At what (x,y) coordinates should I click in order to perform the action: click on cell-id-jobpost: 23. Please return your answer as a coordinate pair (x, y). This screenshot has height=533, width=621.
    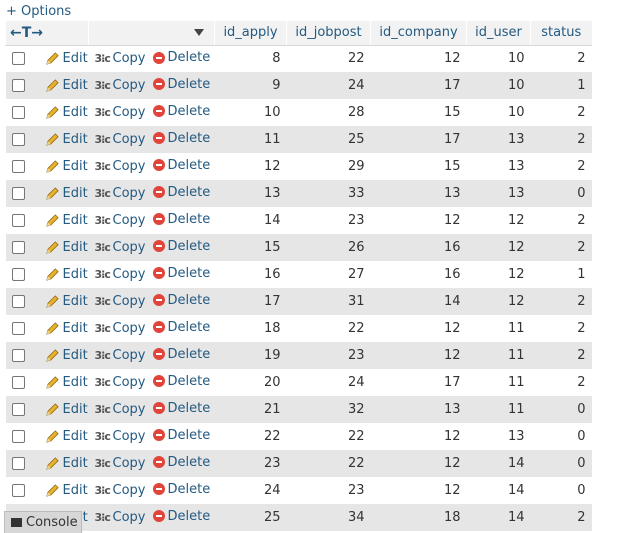
    Looking at the image, I should click on (356, 490).